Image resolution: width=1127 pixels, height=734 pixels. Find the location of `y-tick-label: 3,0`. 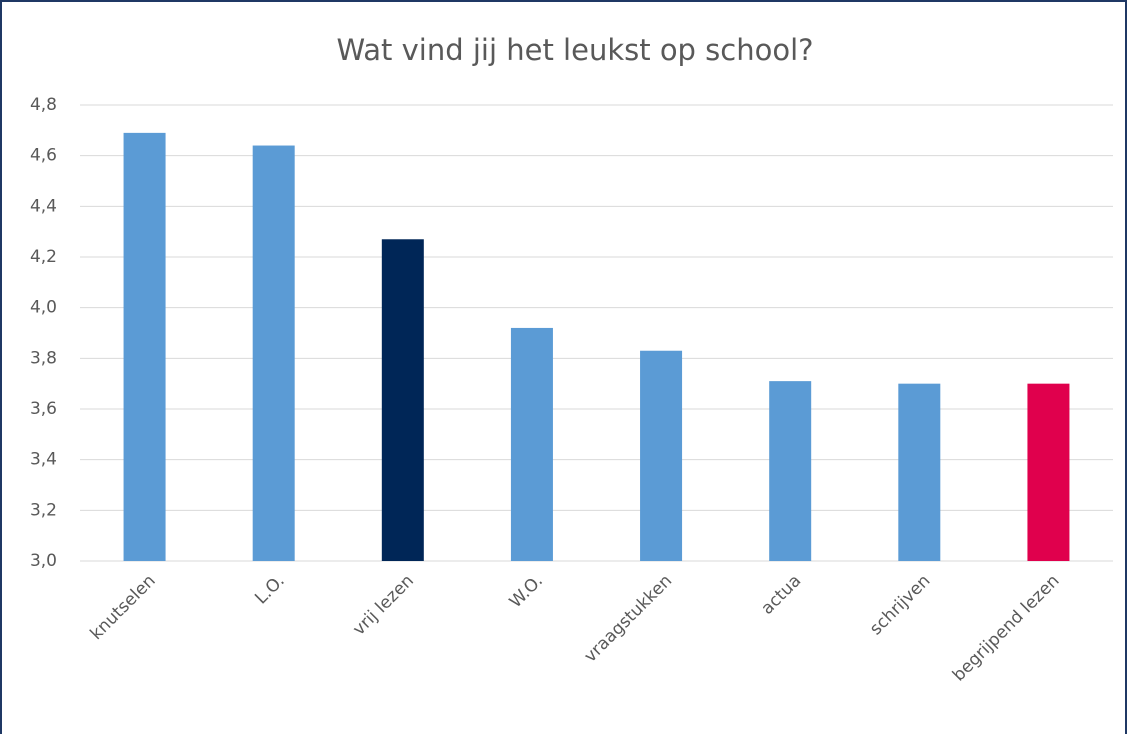

y-tick-label: 3,0 is located at coordinates (43, 561).